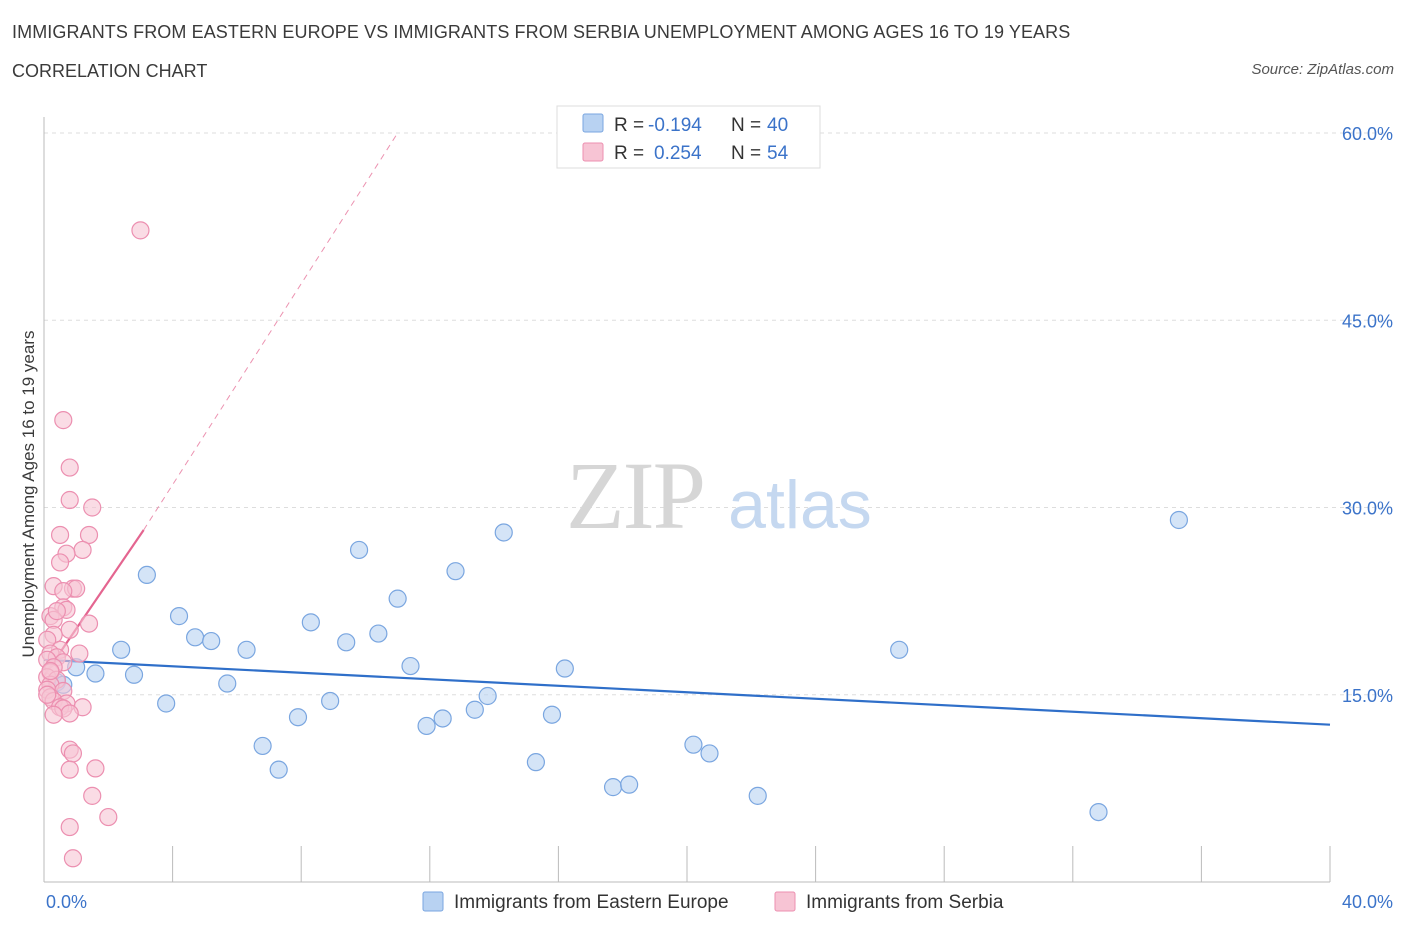 This screenshot has width=1406, height=930. What do you see at coordinates (593, 152) in the screenshot?
I see `stats-legend-swatch-pink` at bounding box center [593, 152].